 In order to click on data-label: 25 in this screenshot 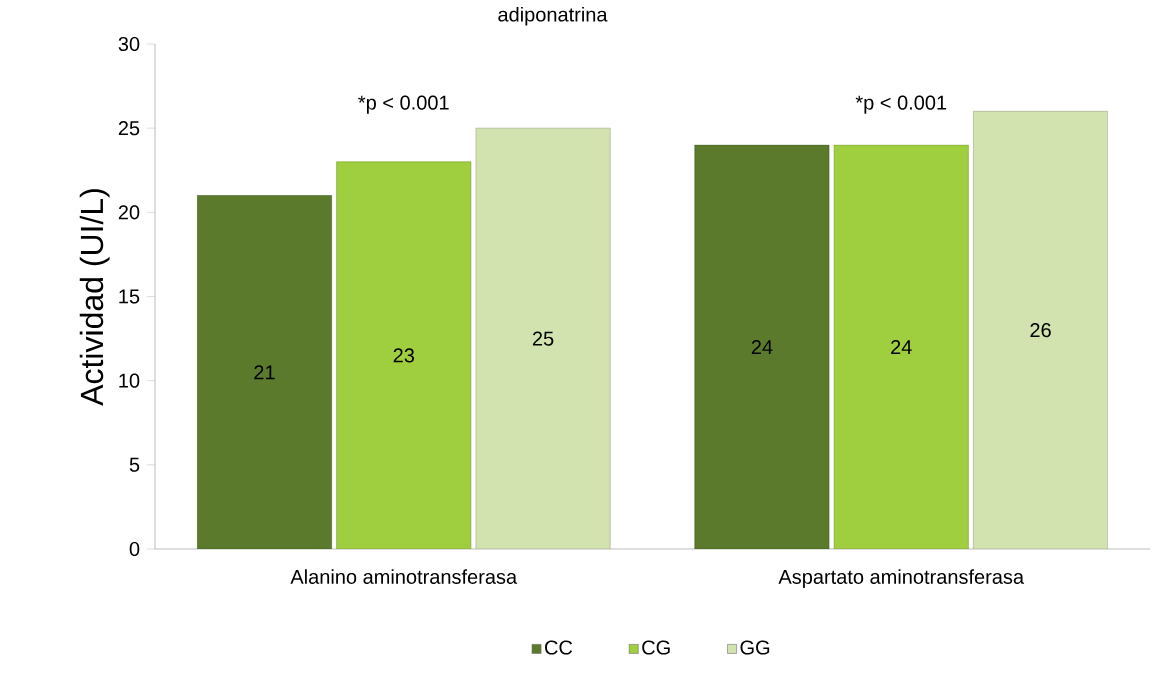, I will do `click(543, 338)`.